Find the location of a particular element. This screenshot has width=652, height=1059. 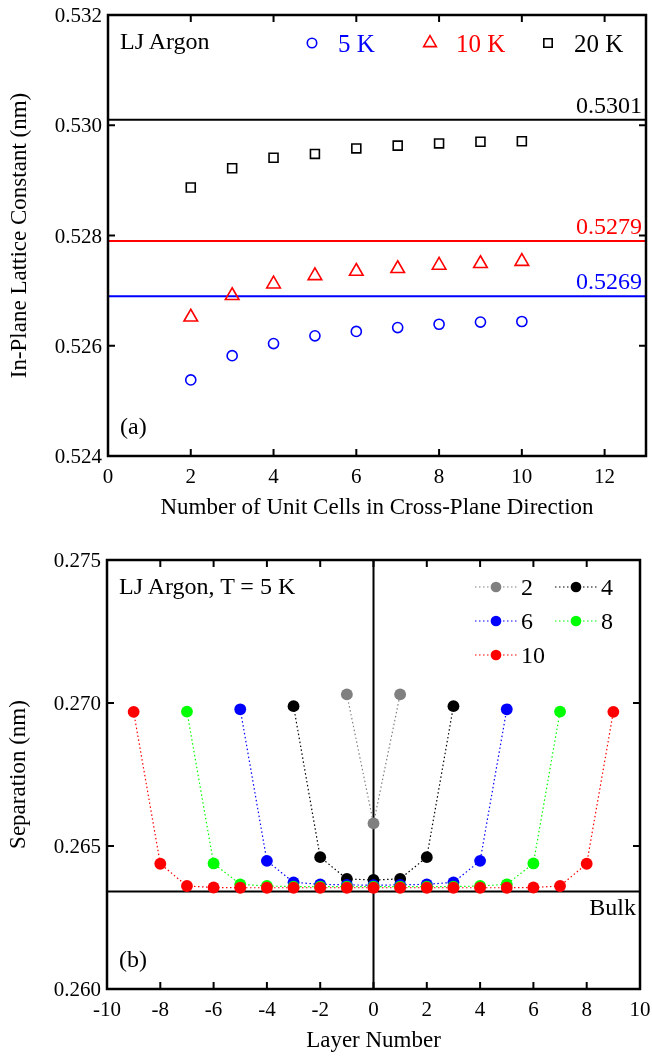

legend-label: 10 is located at coordinates (533, 655).